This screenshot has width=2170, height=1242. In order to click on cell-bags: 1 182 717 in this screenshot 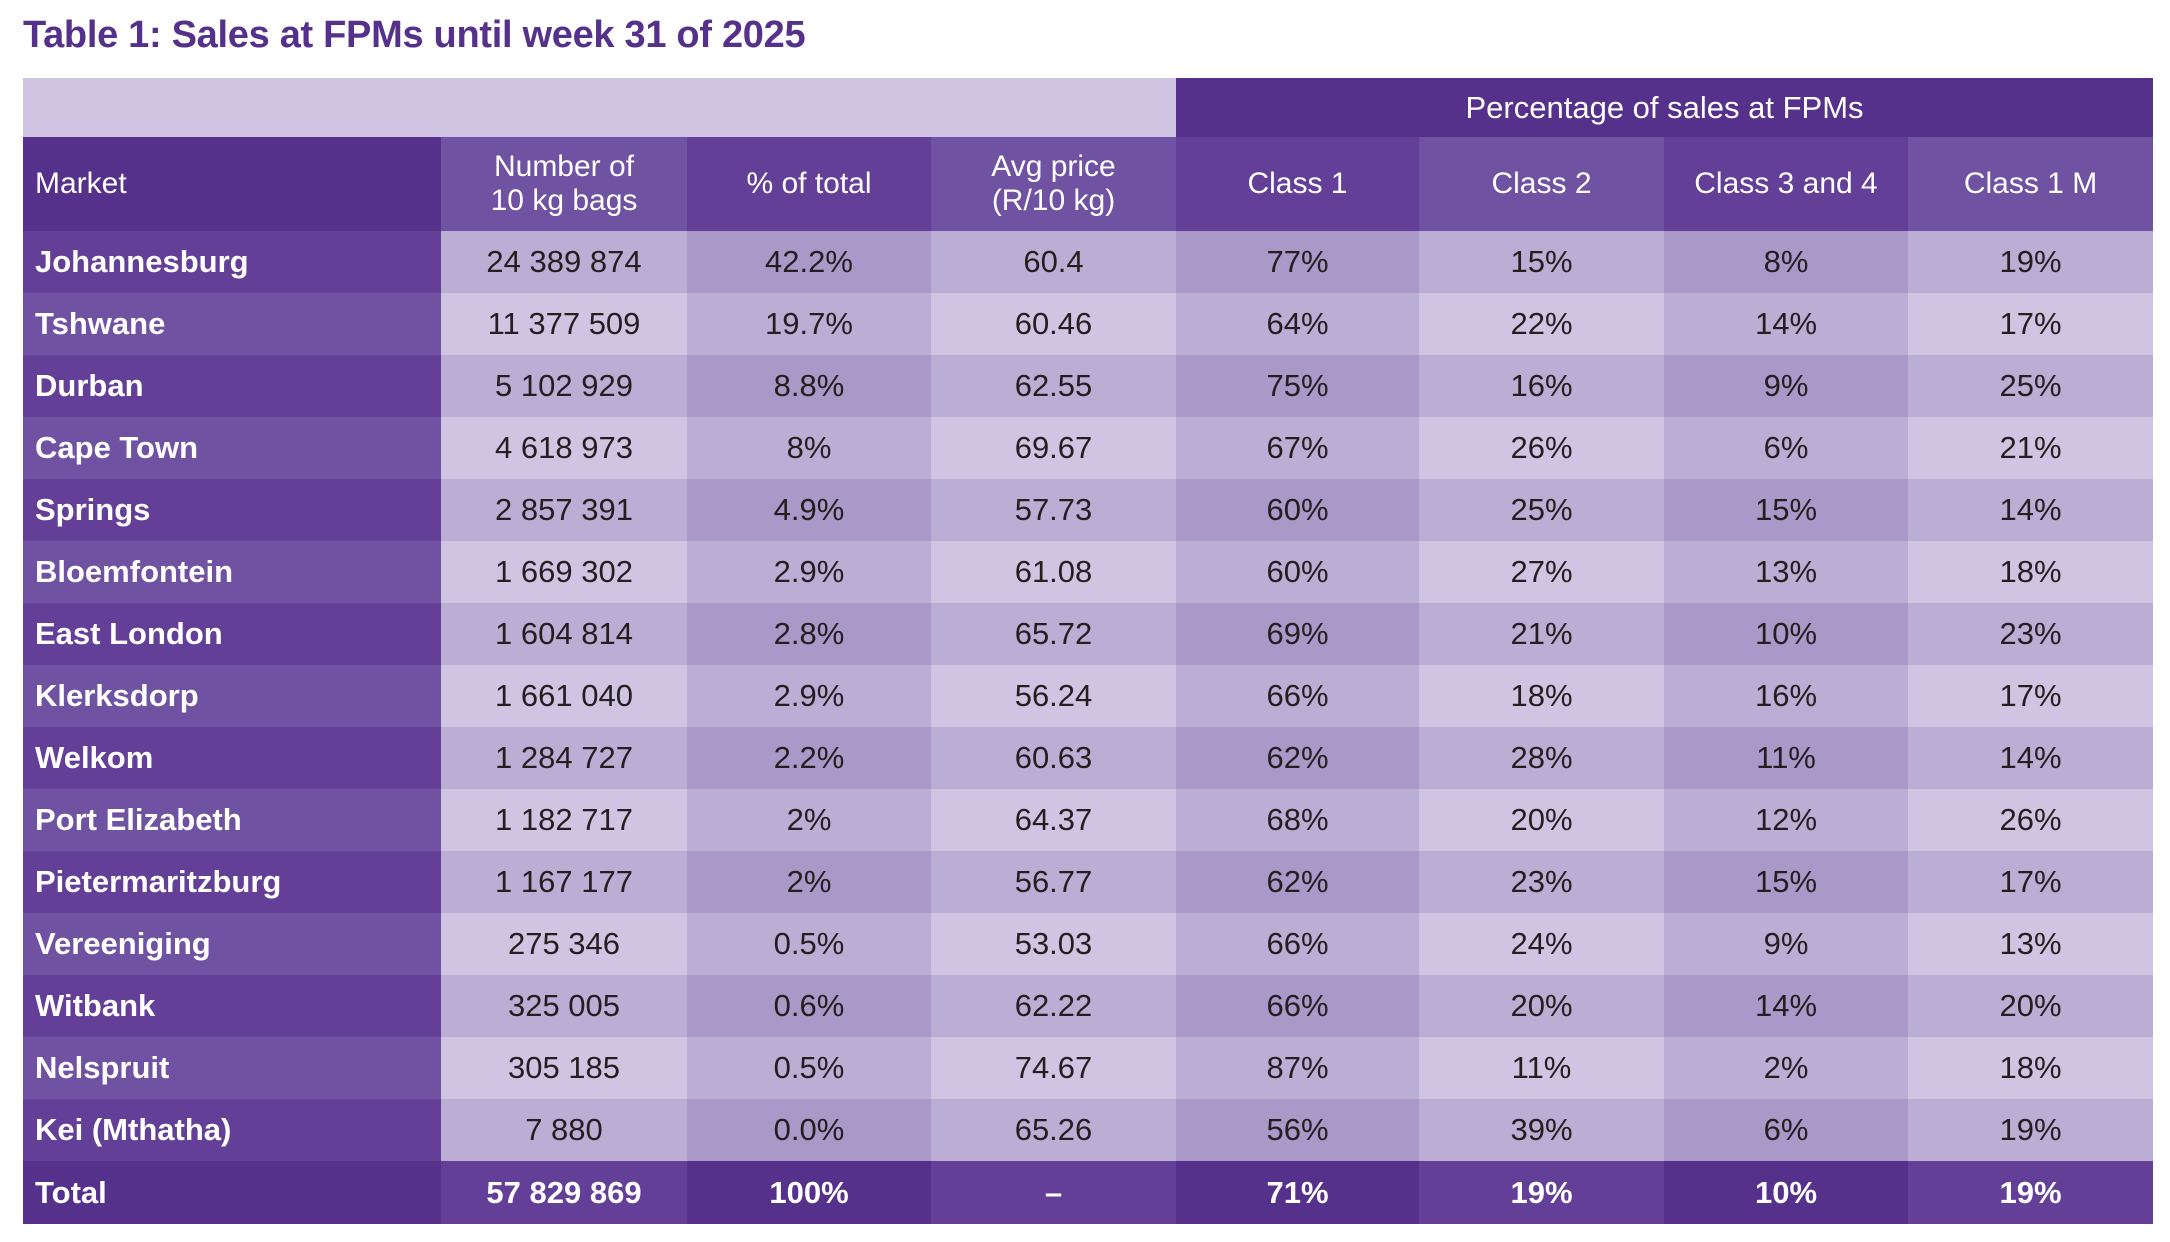, I will do `click(564, 820)`.